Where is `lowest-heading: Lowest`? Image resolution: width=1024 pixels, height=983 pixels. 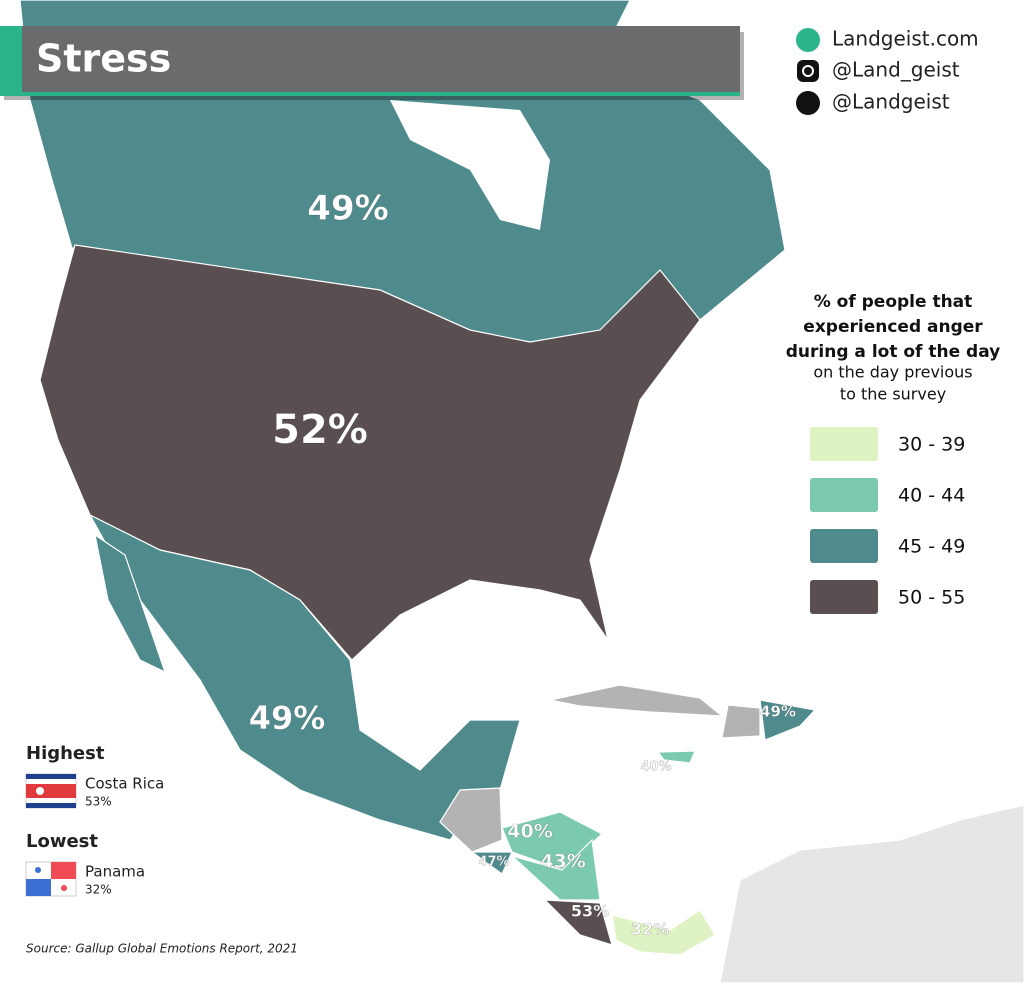
lowest-heading: Lowest is located at coordinates (62, 841).